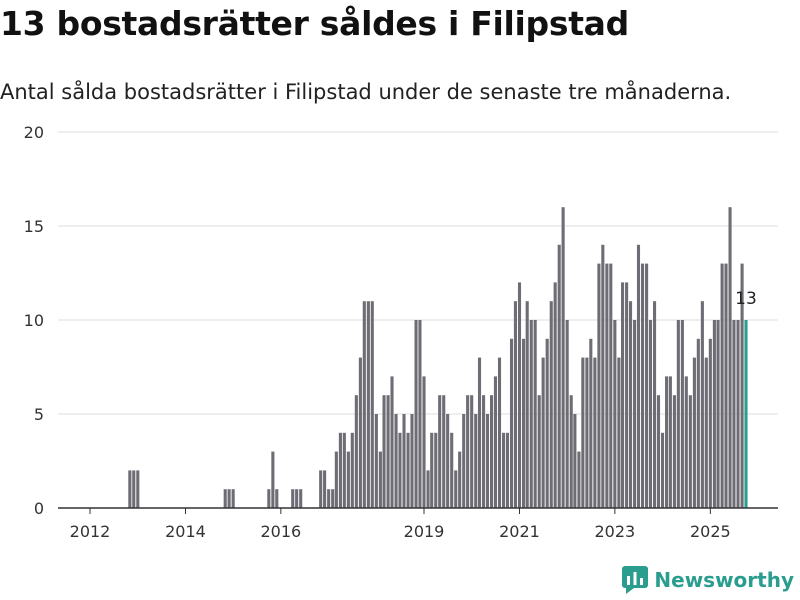 The image size is (800, 600). Describe the element at coordinates (314, 23) in the screenshot. I see `chart-title: 13 bostadsrätter såldes i Filipstad` at that location.